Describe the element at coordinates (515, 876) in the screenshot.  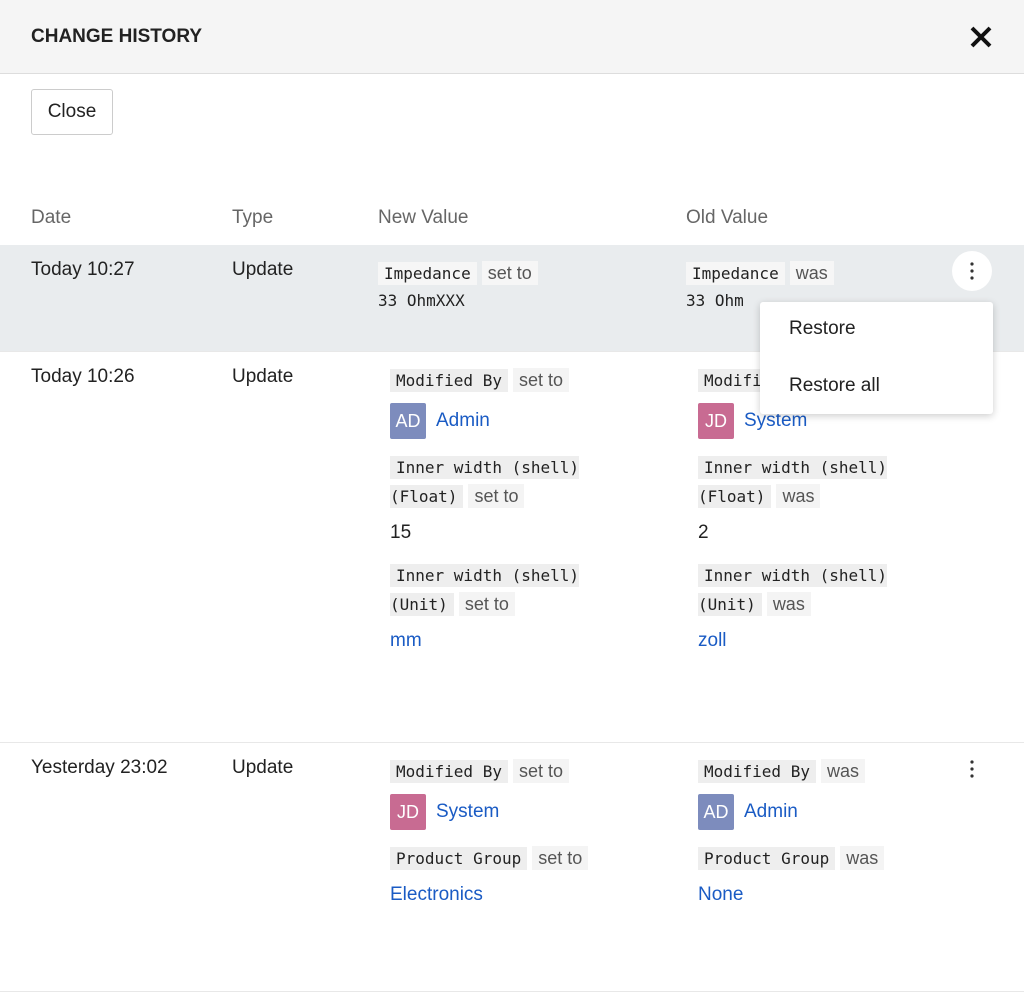
I see `change-entry: Product Group set to Electronics` at that location.